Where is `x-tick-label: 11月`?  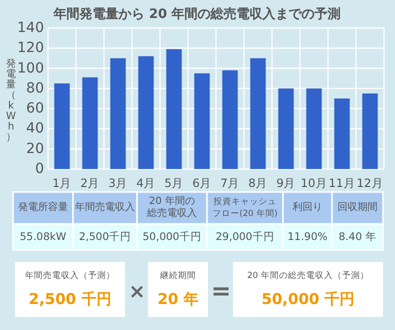 x-tick-label: 11月 is located at coordinates (342, 183).